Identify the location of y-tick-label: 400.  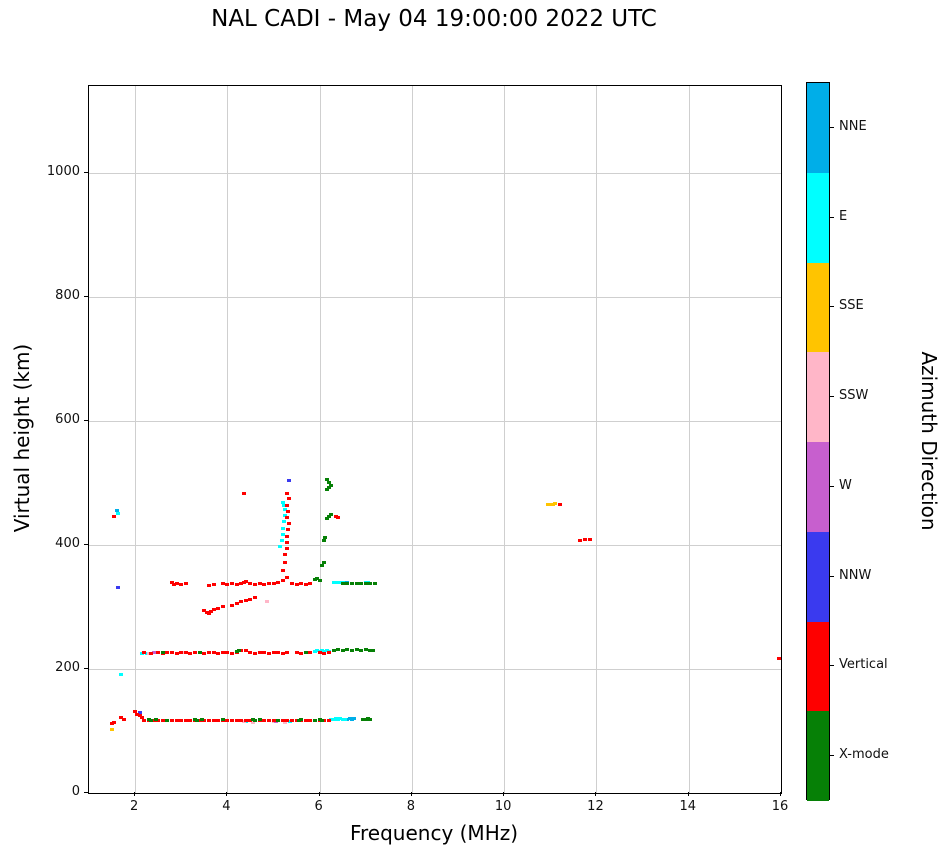
(67, 543).